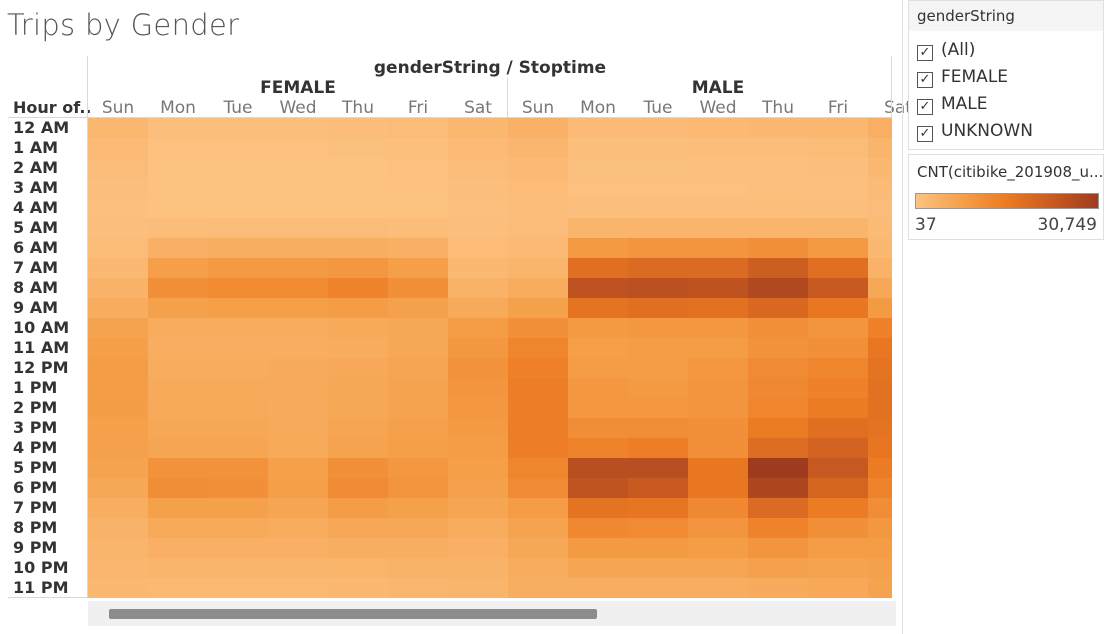  Describe the element at coordinates (962, 77) in the screenshot. I see `filter-item: ✓ FEMALE` at that location.